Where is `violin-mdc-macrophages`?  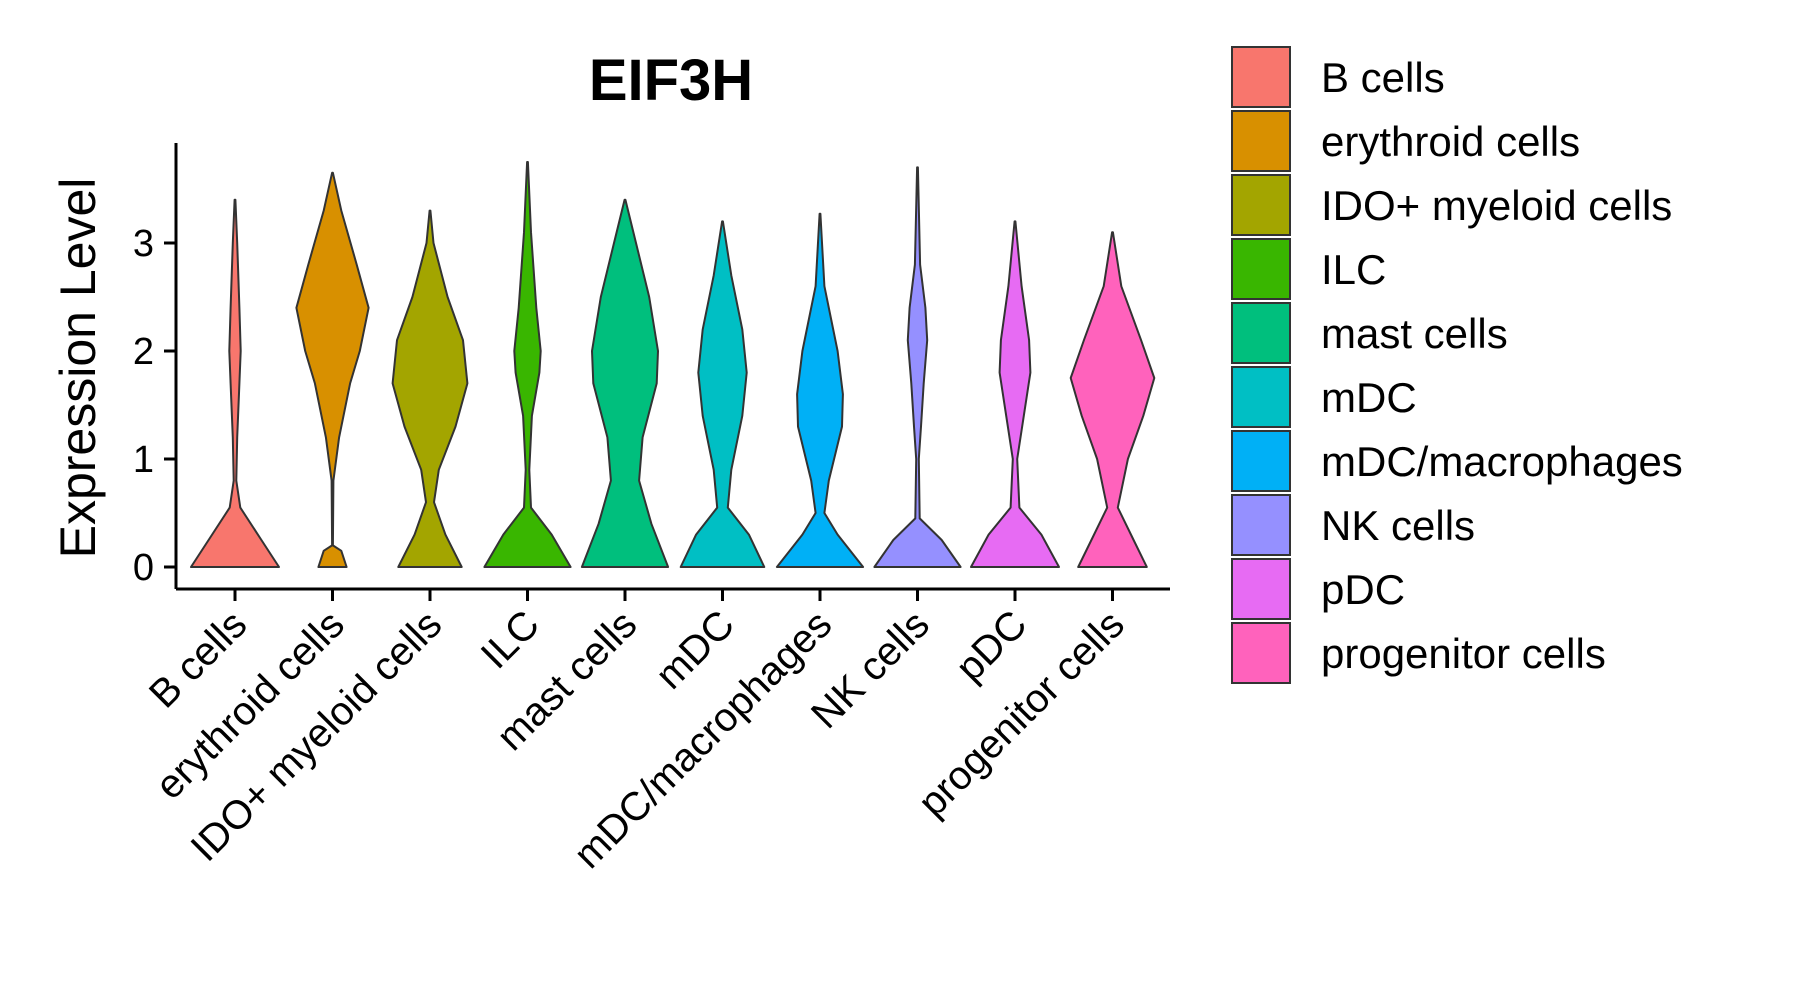 violin-mdc-macrophages is located at coordinates (820, 390).